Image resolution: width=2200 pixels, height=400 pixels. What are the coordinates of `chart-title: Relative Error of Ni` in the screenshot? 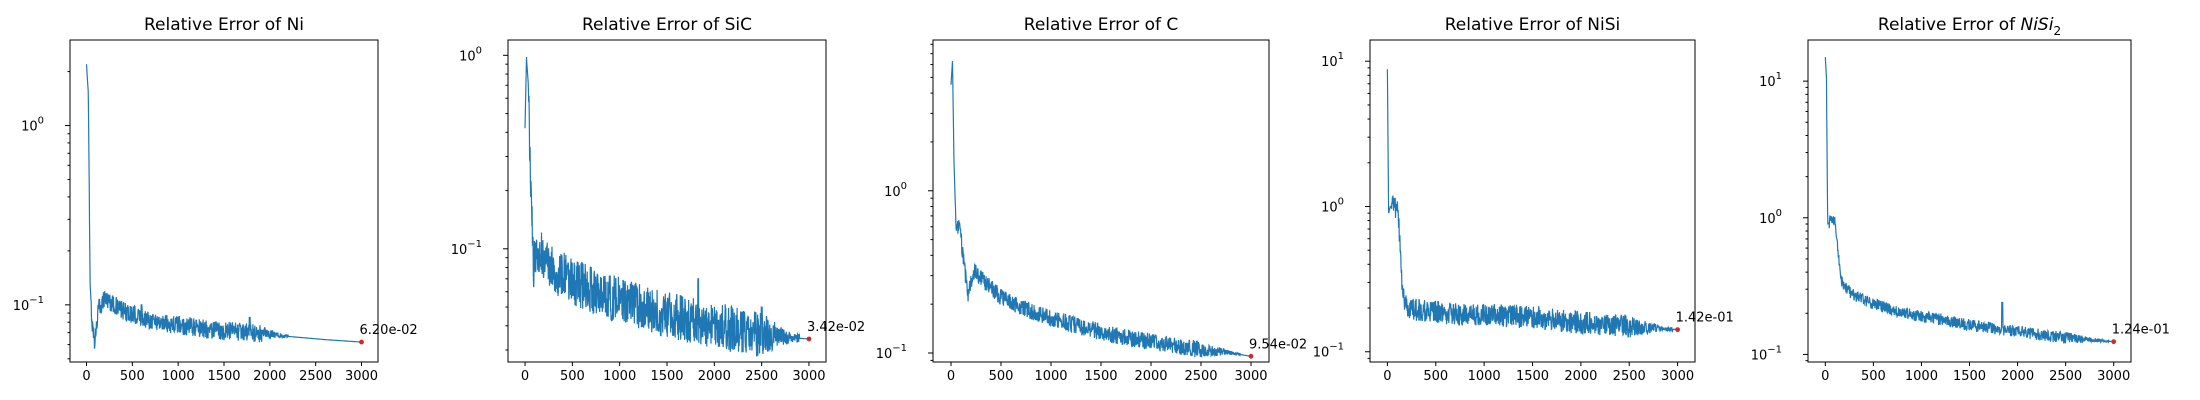 It's located at (224, 25).